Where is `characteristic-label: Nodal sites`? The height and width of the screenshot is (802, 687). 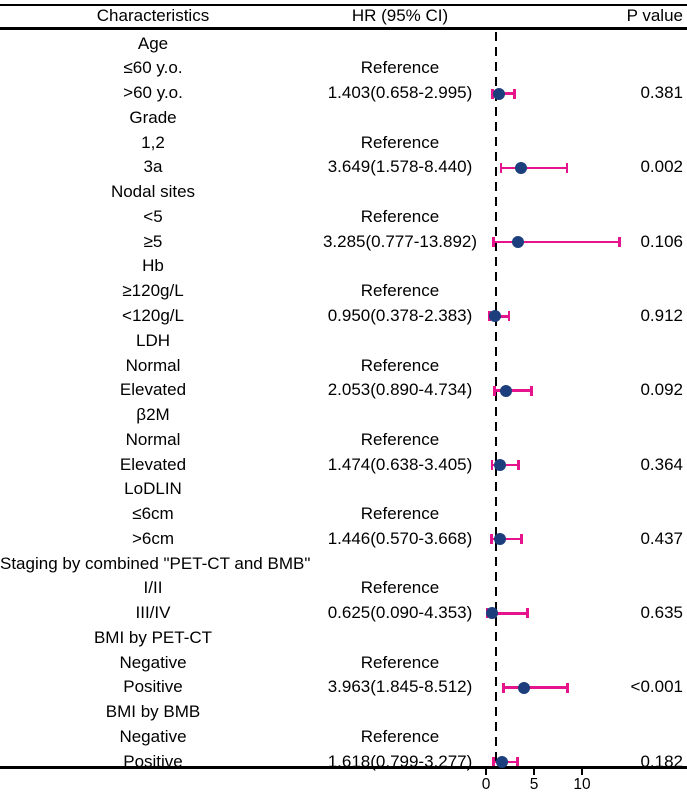
characteristic-label: Nodal sites is located at coordinates (153, 192).